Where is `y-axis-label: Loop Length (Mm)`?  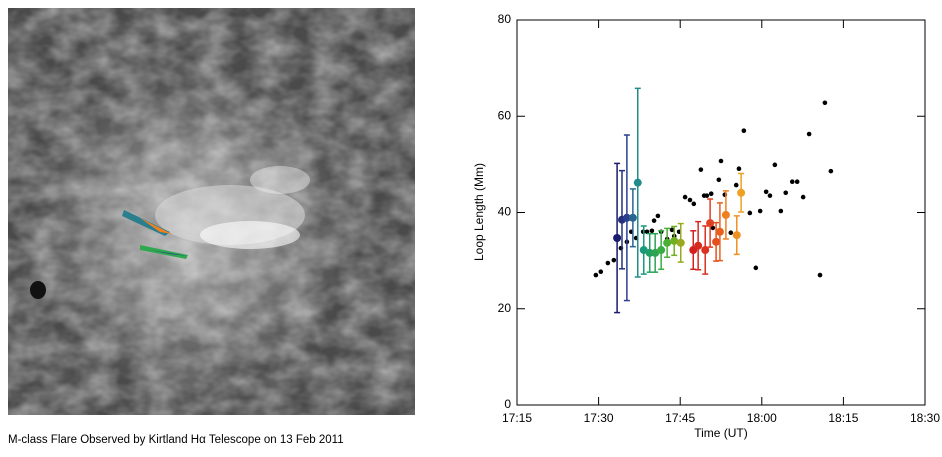
y-axis-label: Loop Length (Mm) is located at coordinates (479, 212).